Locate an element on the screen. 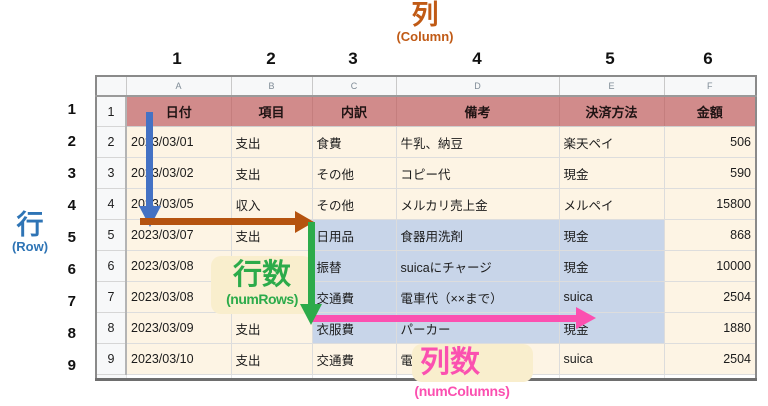 Image resolution: width=768 pixels, height=406 pixels. column-axis-title: 列 (Column) is located at coordinates (425, 22).